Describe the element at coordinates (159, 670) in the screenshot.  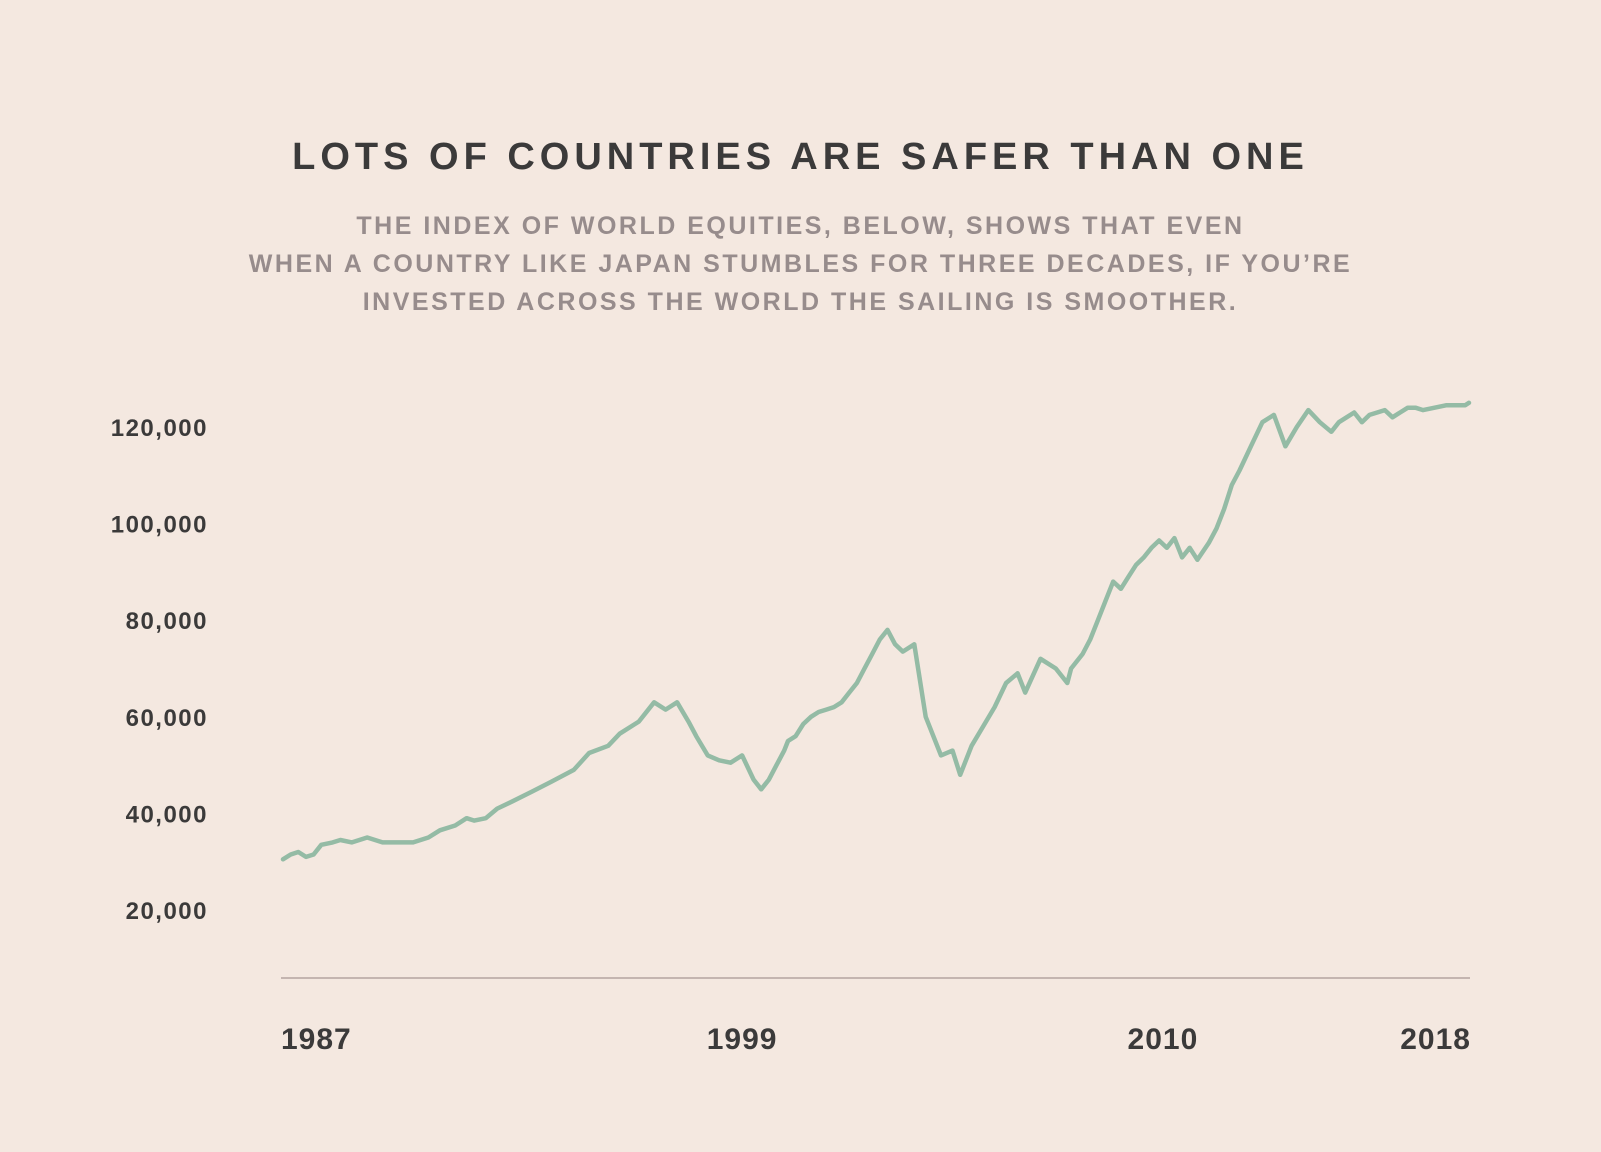
I see `y-axis-ticks: 120,000 100,000 80,000 60,000 40,000 20,000` at that location.